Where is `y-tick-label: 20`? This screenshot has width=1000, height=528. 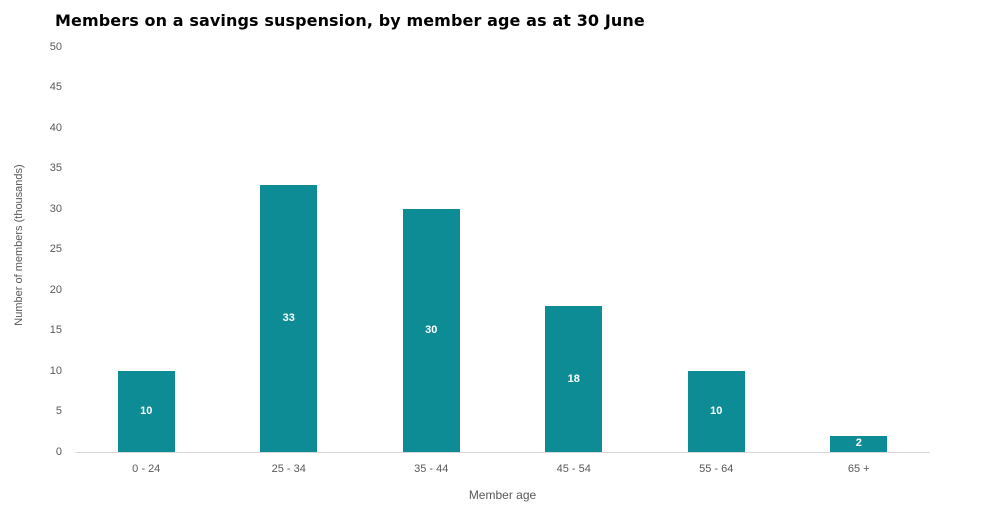
y-tick-label: 20 is located at coordinates (55, 289).